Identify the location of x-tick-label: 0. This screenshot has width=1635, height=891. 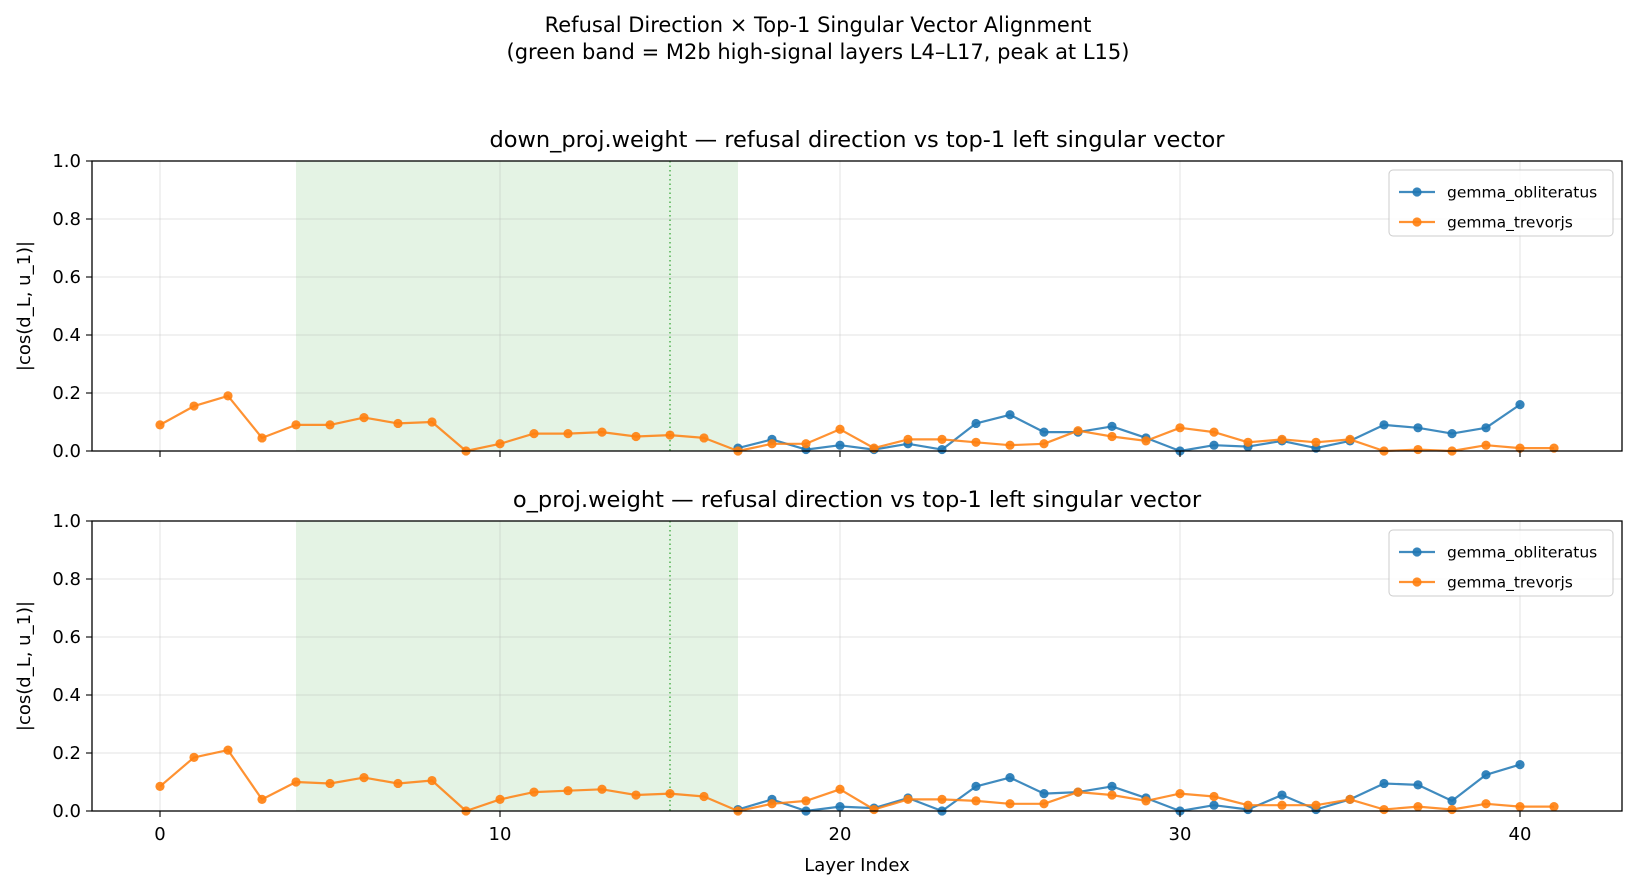
(159, 834).